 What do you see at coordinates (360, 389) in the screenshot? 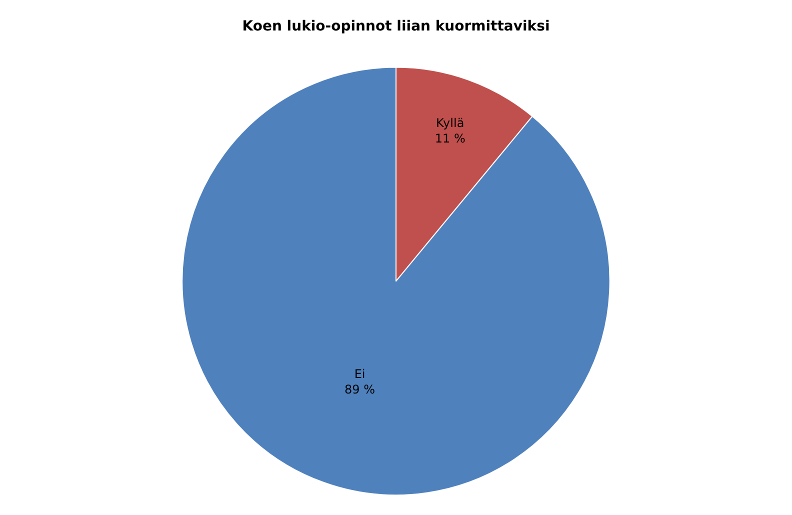
I see `data-label: 89 %` at bounding box center [360, 389].